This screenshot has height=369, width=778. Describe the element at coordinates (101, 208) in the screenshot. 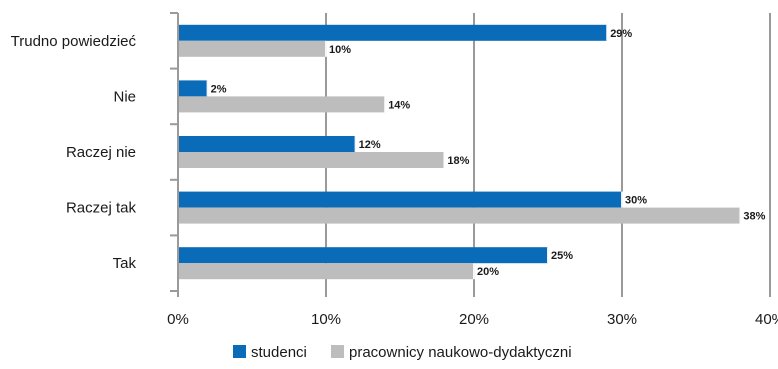

I see `category-label: Raczej tak` at that location.